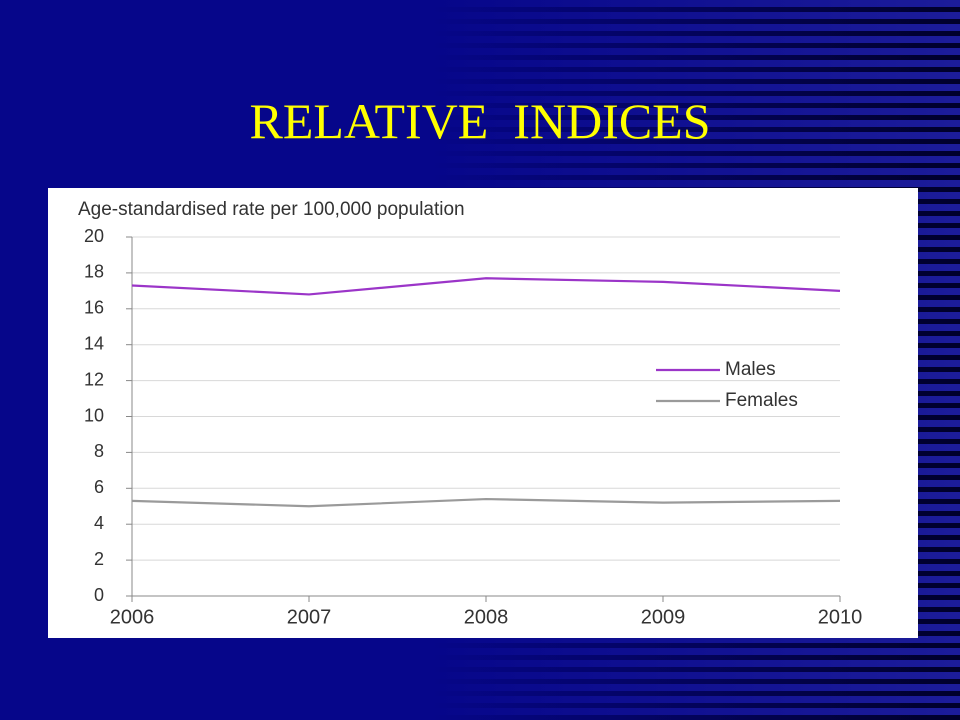 The image size is (960, 720). Describe the element at coordinates (486, 617) in the screenshot. I see `x-tick-label: 2008` at that location.